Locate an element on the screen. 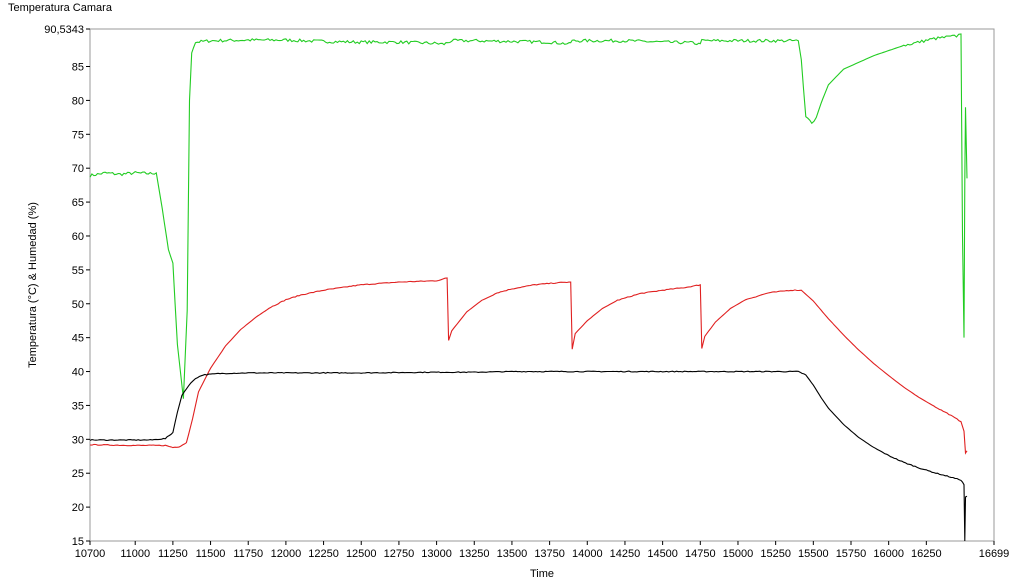  x-tick-label: 13250 is located at coordinates (474, 554).